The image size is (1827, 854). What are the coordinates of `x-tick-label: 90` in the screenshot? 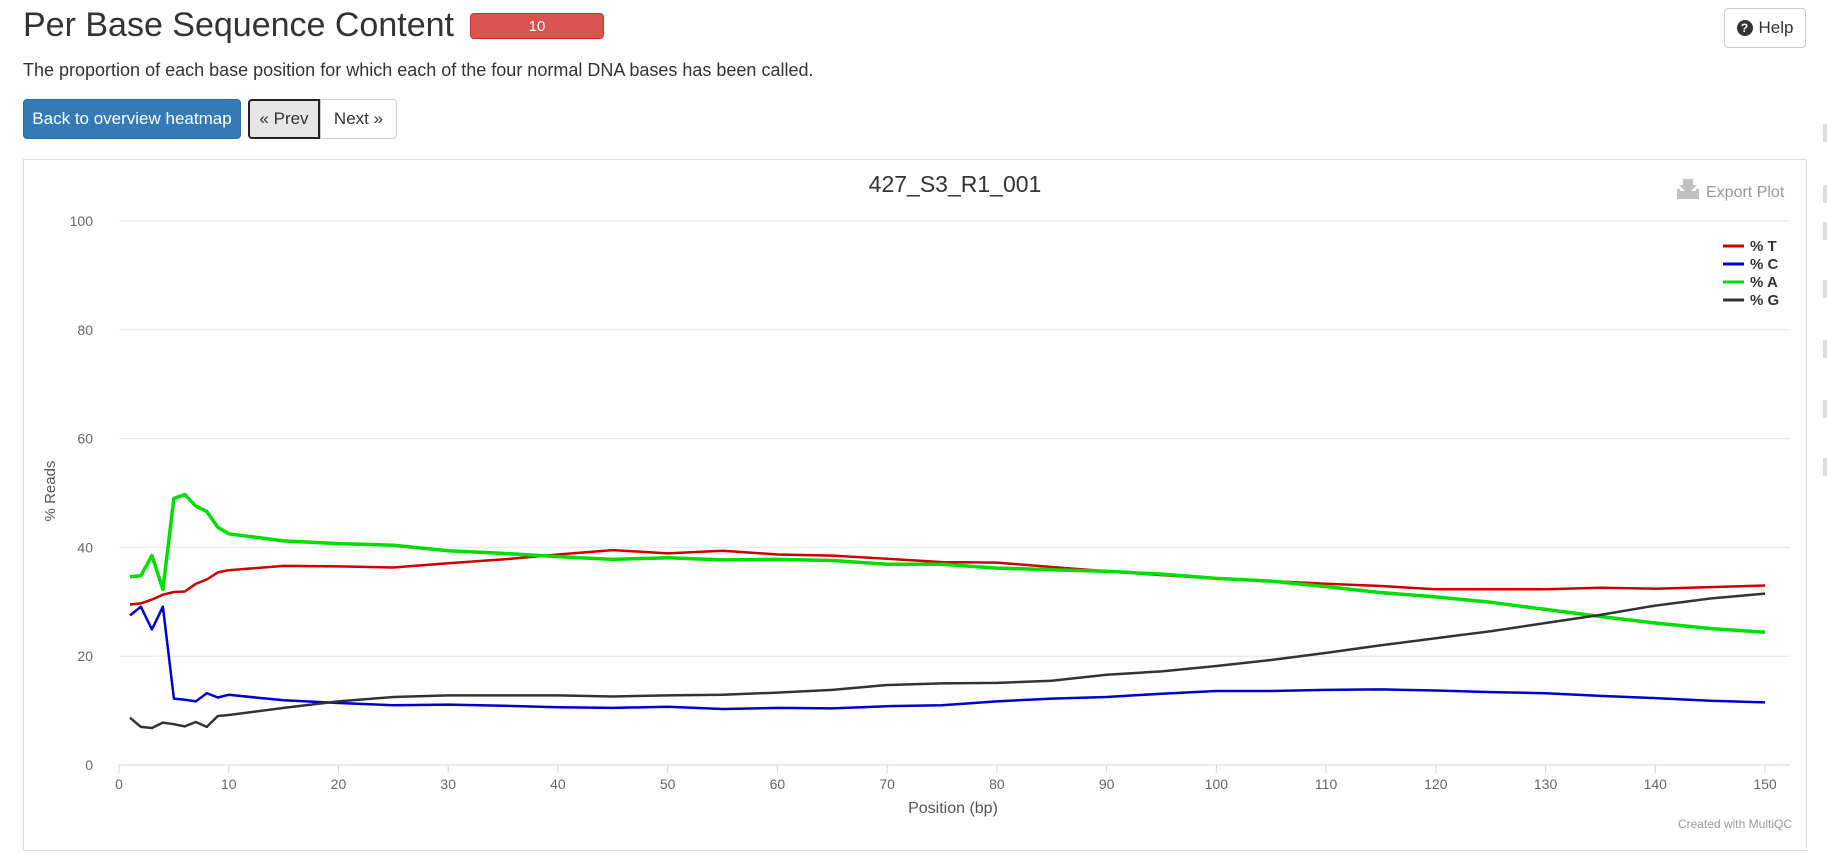 It's located at (1107, 784).